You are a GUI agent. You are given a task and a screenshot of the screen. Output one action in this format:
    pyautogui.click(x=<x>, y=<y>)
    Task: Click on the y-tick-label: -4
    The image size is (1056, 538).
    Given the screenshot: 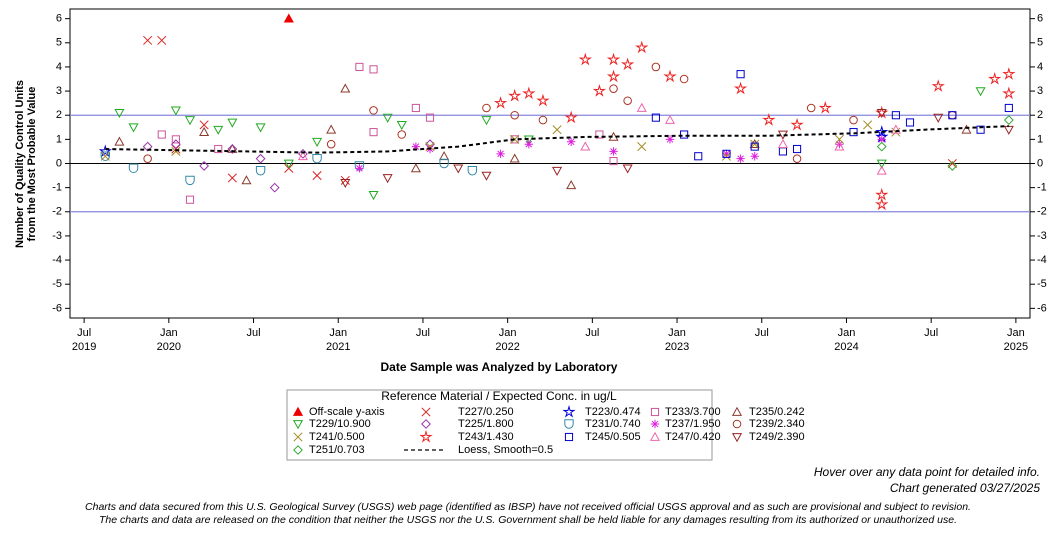 What is the action you would take?
    pyautogui.click(x=57, y=260)
    